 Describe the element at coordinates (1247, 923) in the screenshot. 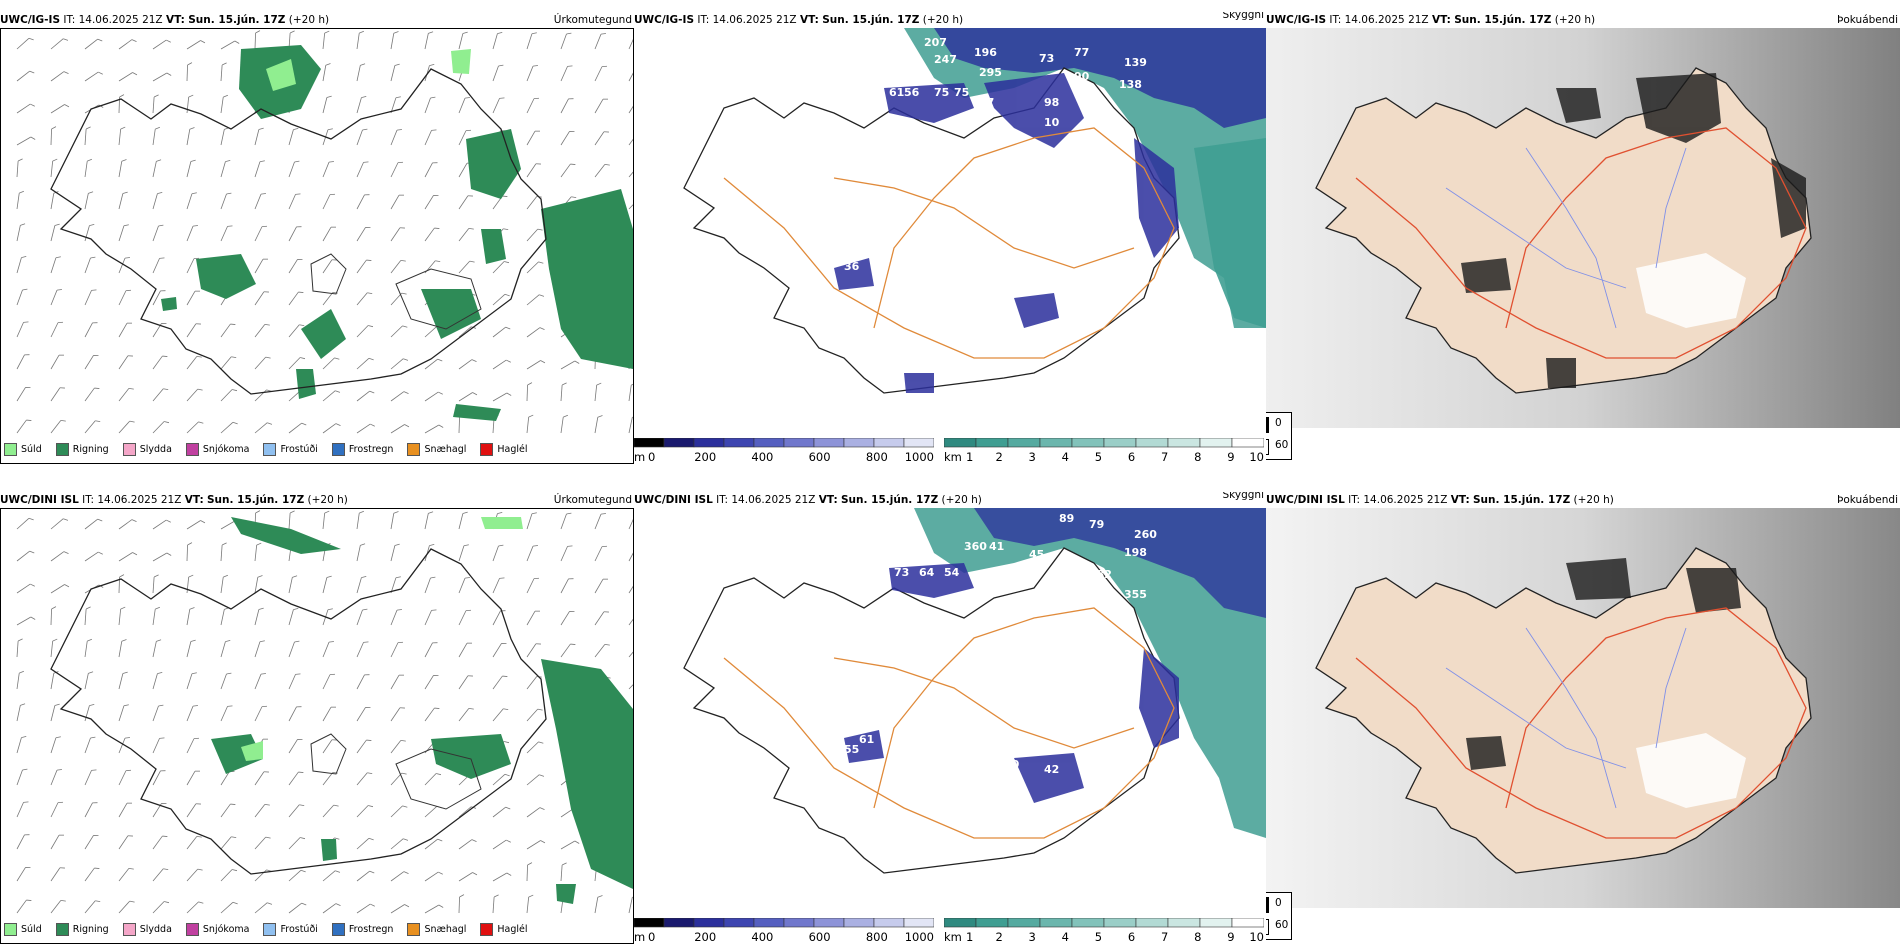

I see `colorbar-segment` at that location.